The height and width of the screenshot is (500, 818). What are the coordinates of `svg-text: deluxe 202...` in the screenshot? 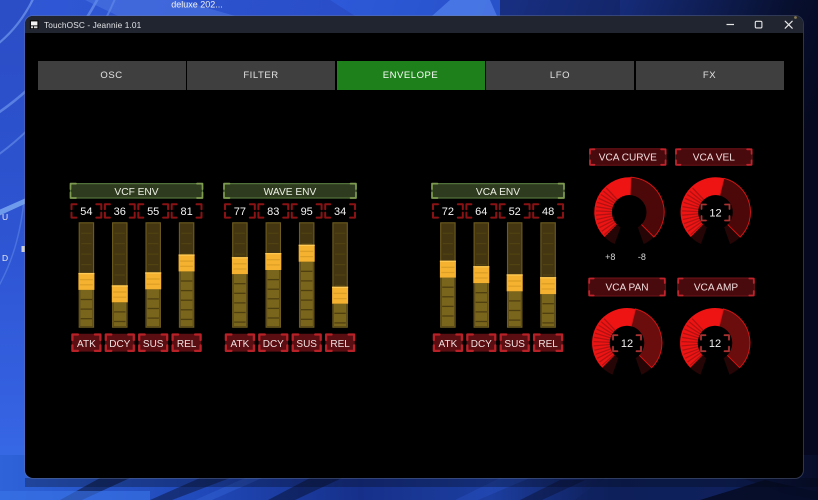 It's located at (197, 5).